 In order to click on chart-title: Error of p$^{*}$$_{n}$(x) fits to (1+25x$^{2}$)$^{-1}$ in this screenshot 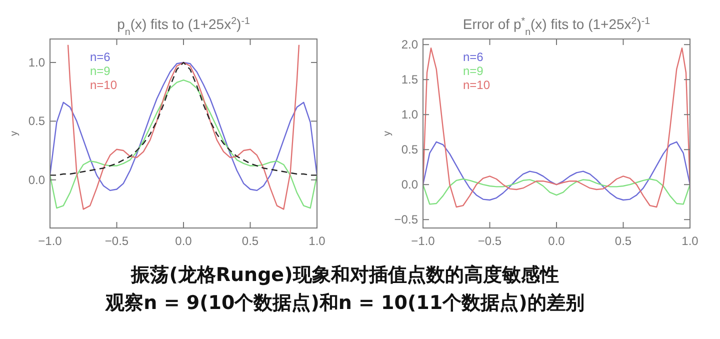, I will do `click(556, 27)`.